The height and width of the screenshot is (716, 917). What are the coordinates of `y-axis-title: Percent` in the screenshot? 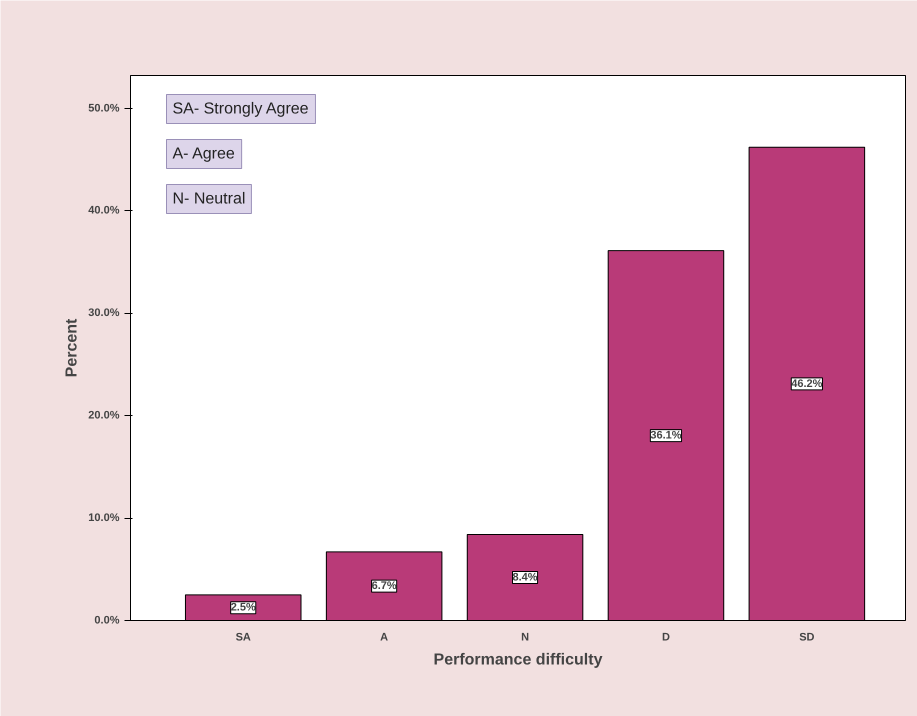 It's located at (71, 348).